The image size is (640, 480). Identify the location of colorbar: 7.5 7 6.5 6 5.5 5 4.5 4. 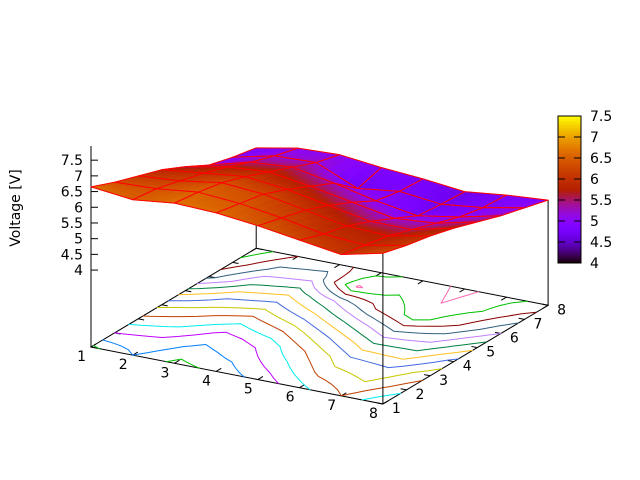
(584, 190).